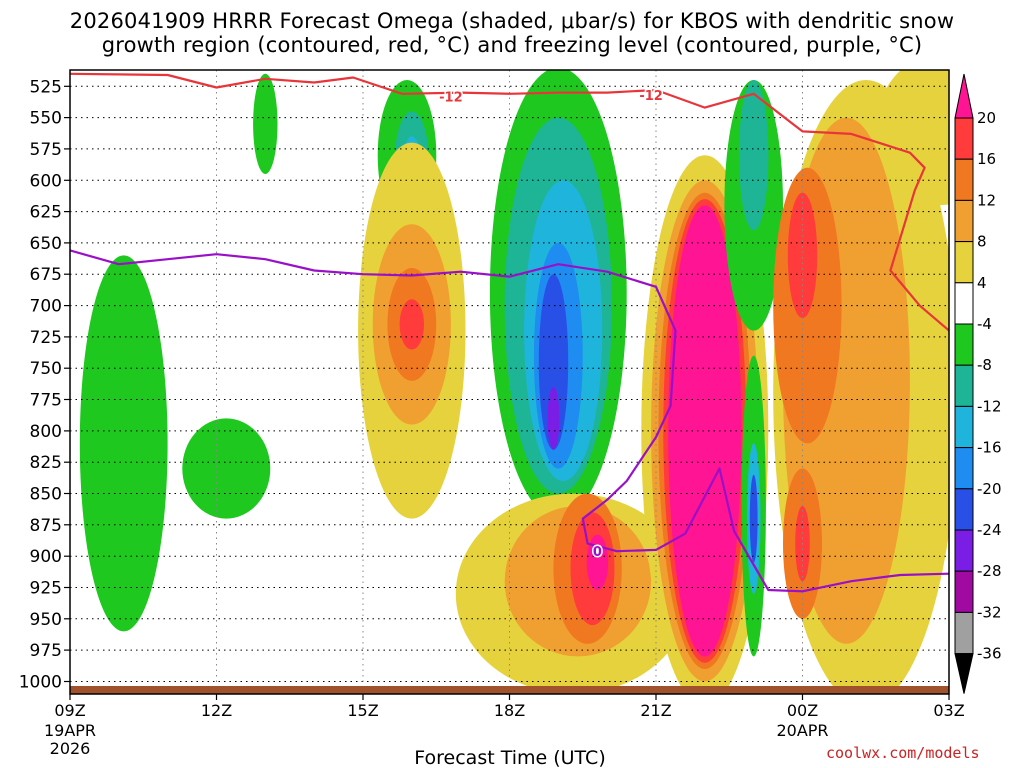  Describe the element at coordinates (46, 651) in the screenshot. I see `y-tick-label-975: 975` at that location.